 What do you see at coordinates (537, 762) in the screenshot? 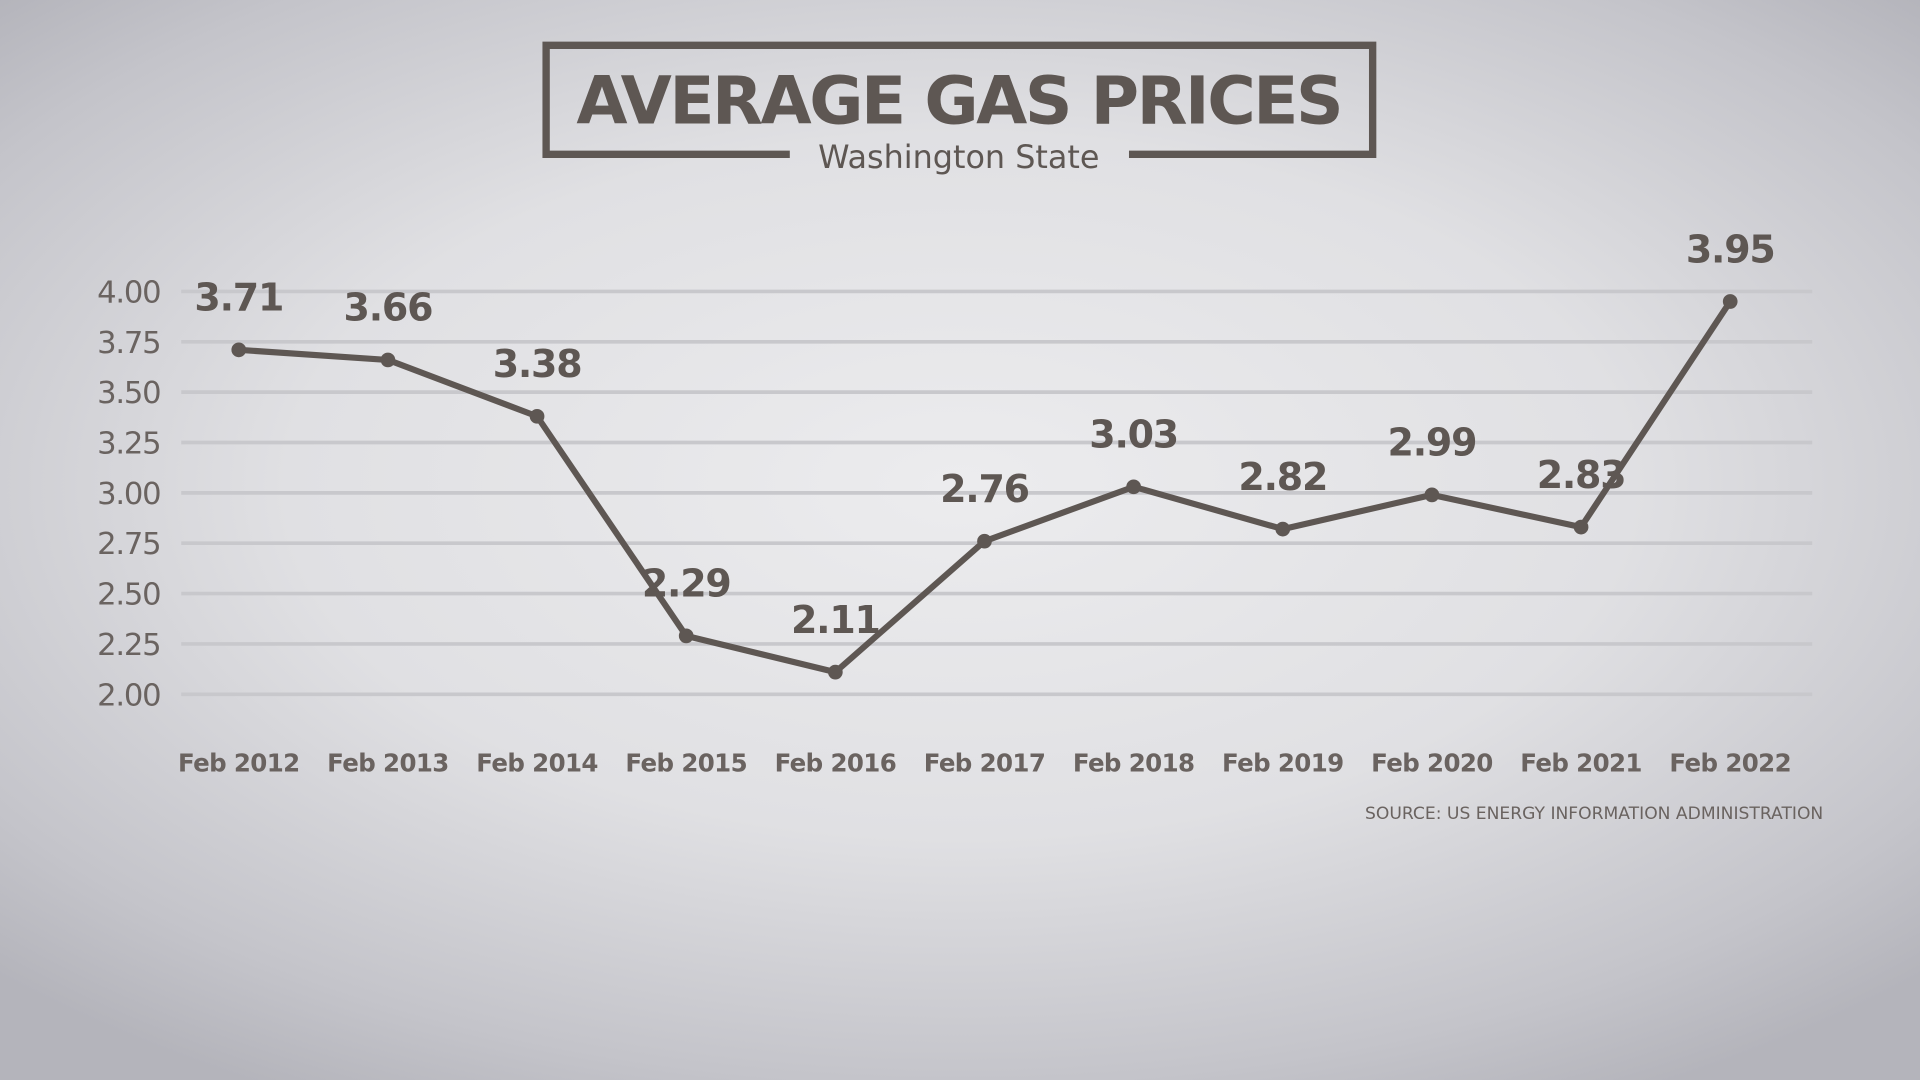
I see `x-tick-label: Feb 2014` at bounding box center [537, 762].